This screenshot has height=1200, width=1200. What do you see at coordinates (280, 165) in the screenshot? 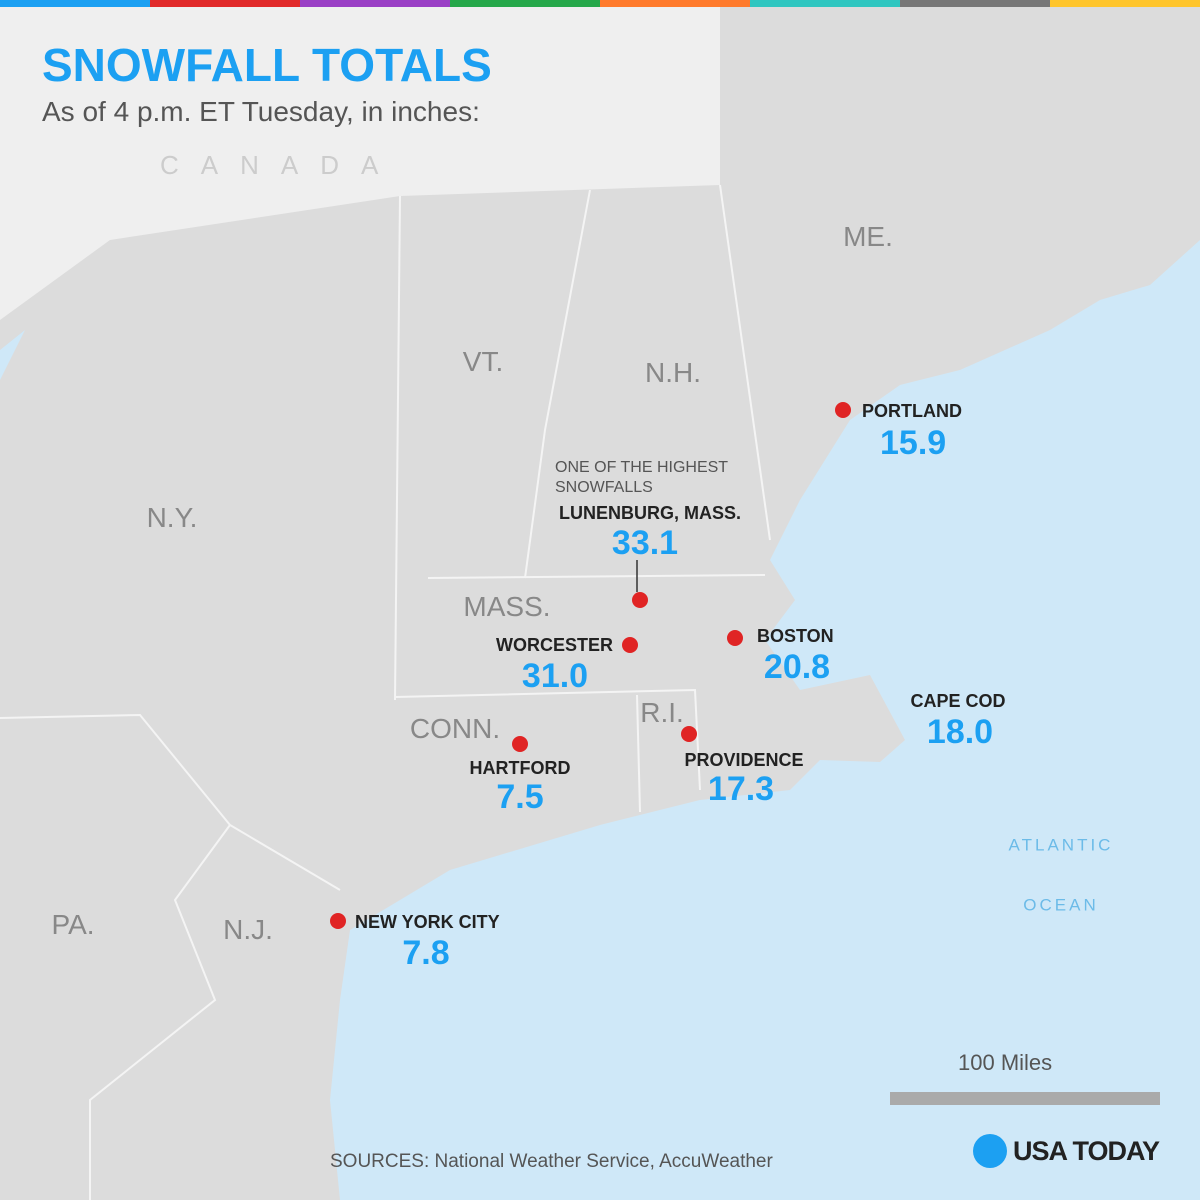
I see `region-label: CANADA` at bounding box center [280, 165].